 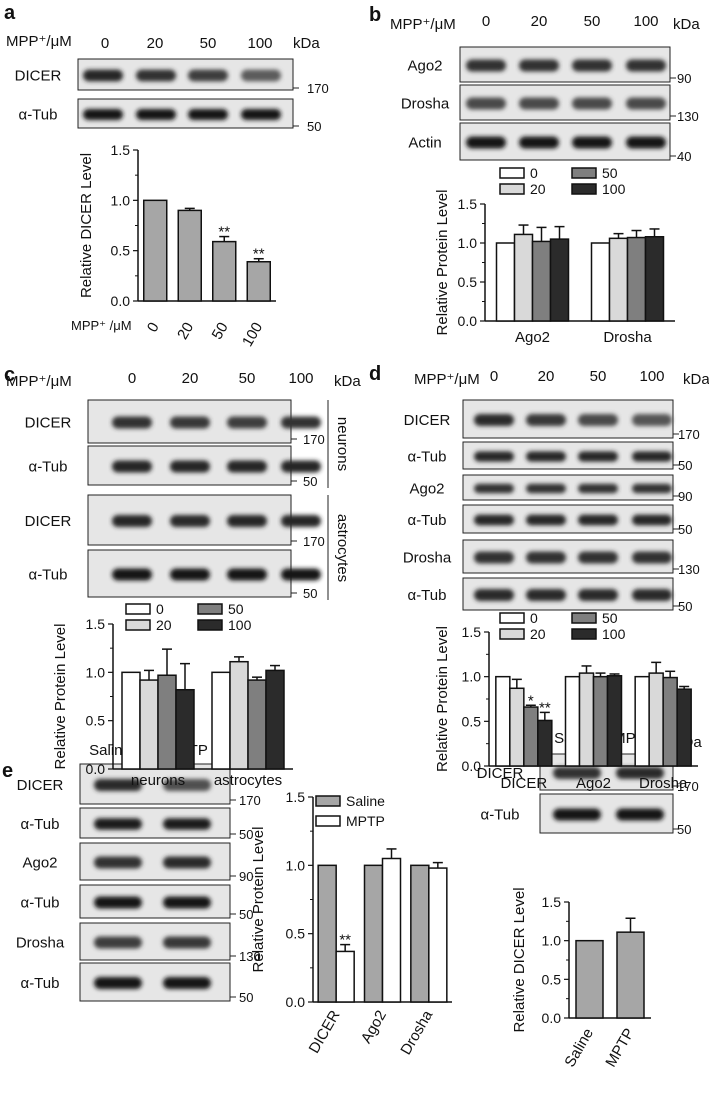 I want to click on kda-label-d: kDa, so click(x=696, y=379).